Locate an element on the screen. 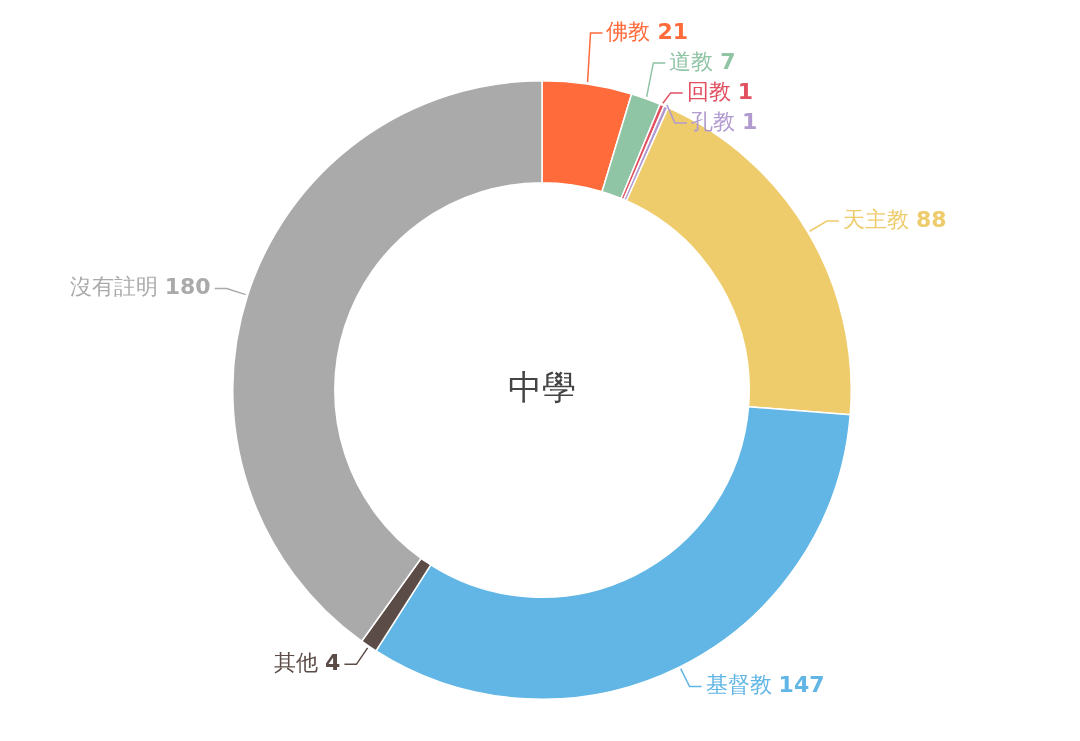 This screenshot has height=741, width=1080. slice-label: 道教 is located at coordinates (695, 61).